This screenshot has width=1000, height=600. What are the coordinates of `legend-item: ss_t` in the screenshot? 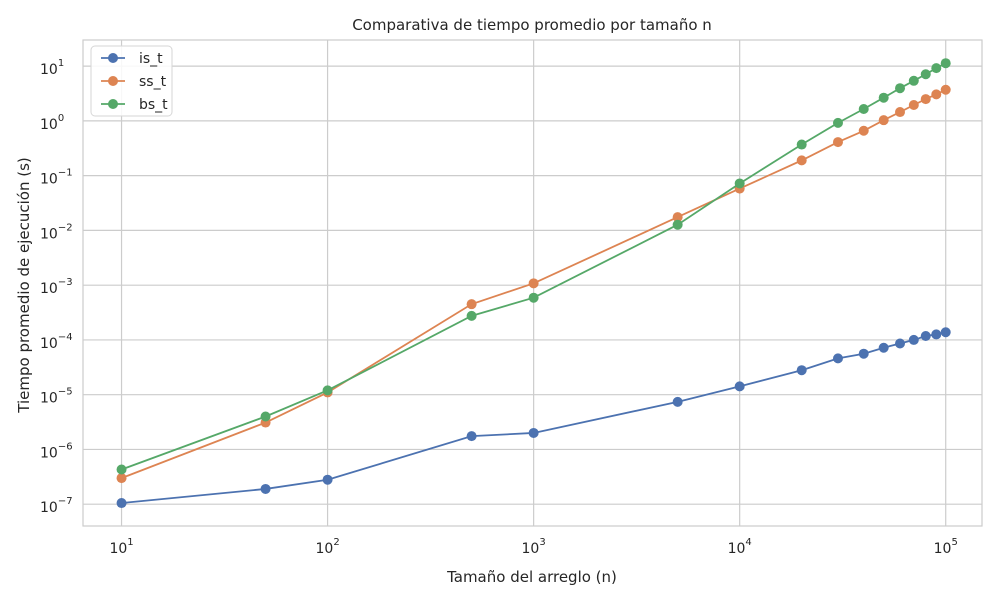 It's located at (134, 82).